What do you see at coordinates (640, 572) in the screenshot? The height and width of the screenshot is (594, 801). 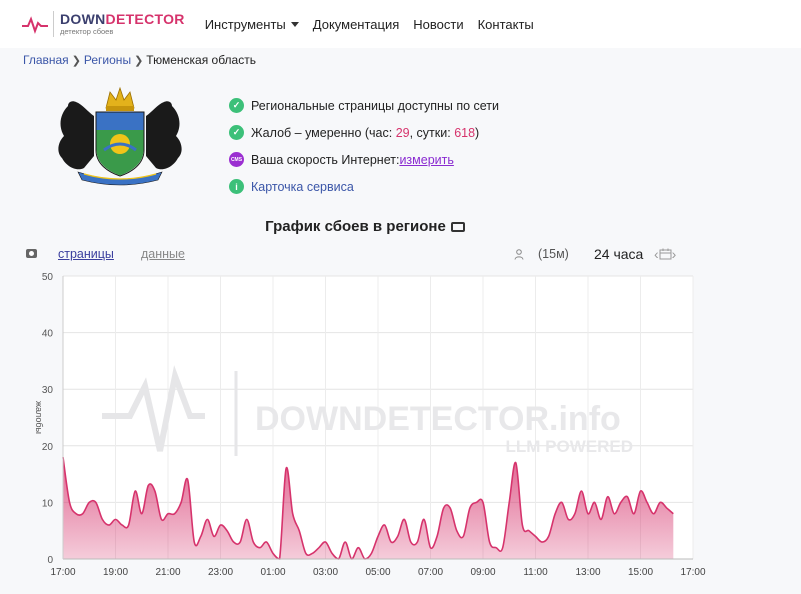 I see `x-tick-label: 15:00` at bounding box center [640, 572].